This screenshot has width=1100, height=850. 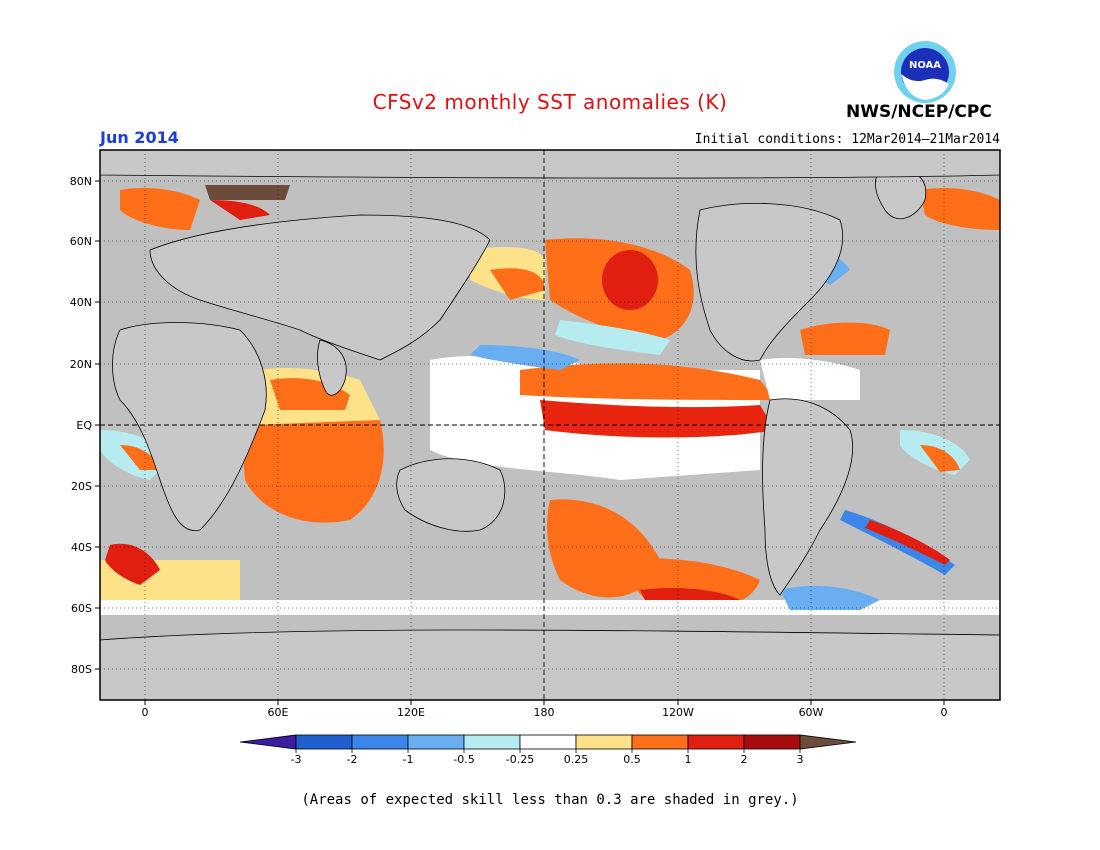 What do you see at coordinates (520, 759) in the screenshot?
I see `colorbar-label: -0.25` at bounding box center [520, 759].